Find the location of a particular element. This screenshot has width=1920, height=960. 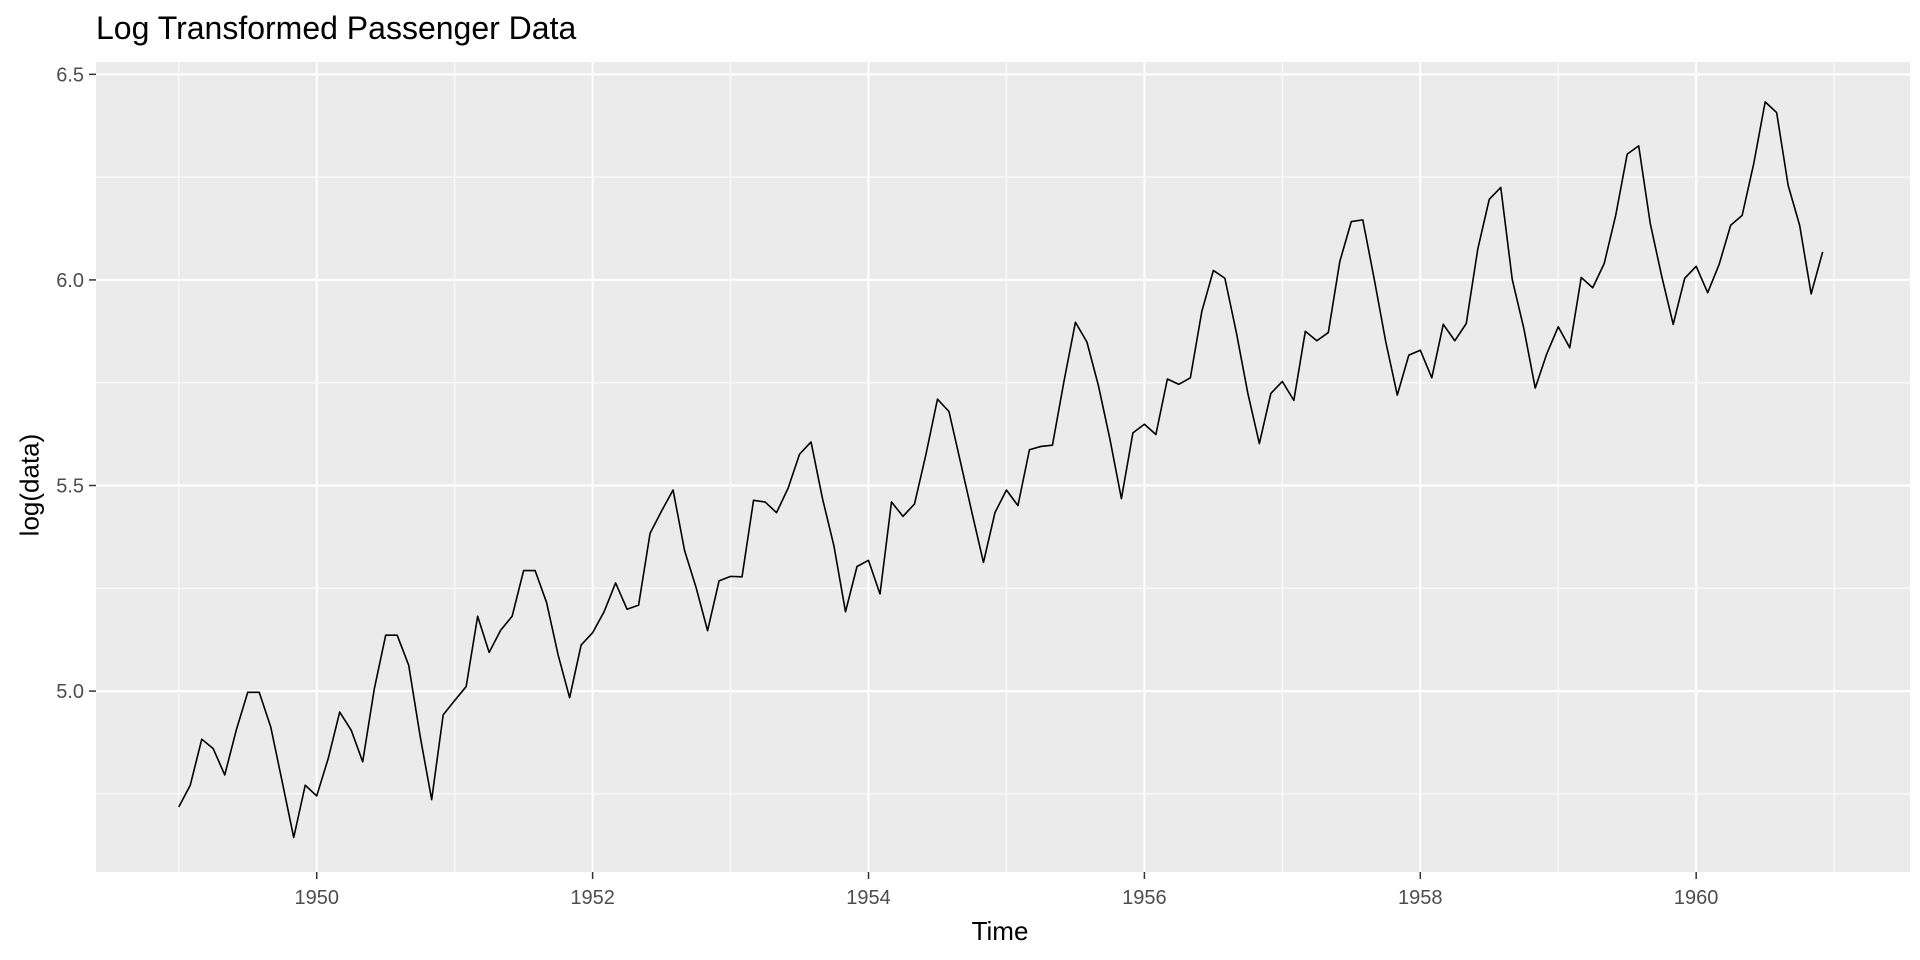

y-tick-label: 6.5 is located at coordinates (70, 75).